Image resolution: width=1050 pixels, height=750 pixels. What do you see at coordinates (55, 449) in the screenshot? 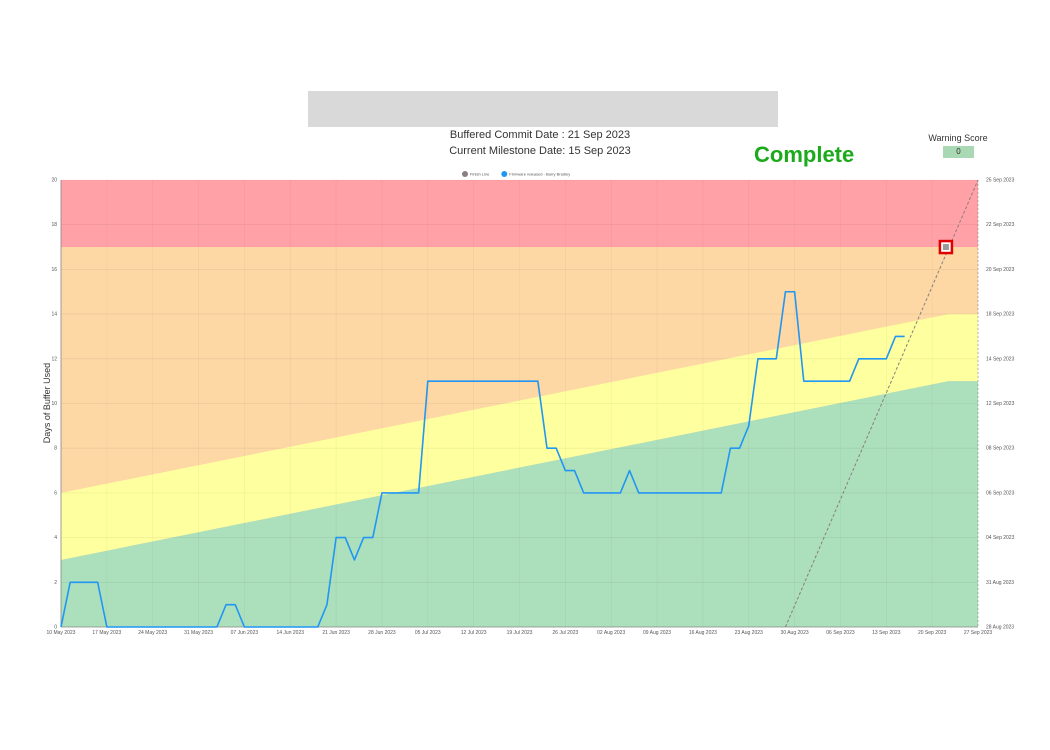
I see `y-tick-label: 8` at bounding box center [55, 449].